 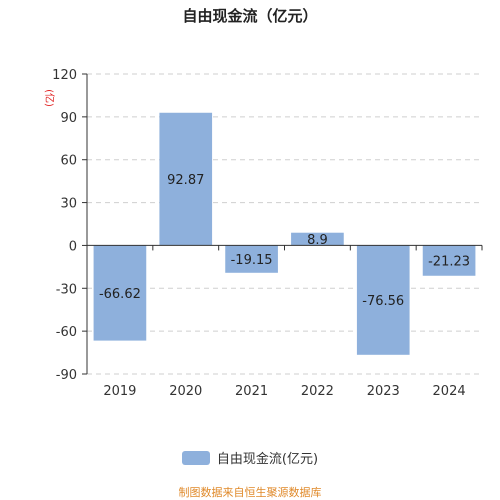 I want to click on bar-value-label: 92.87, so click(x=185, y=180).